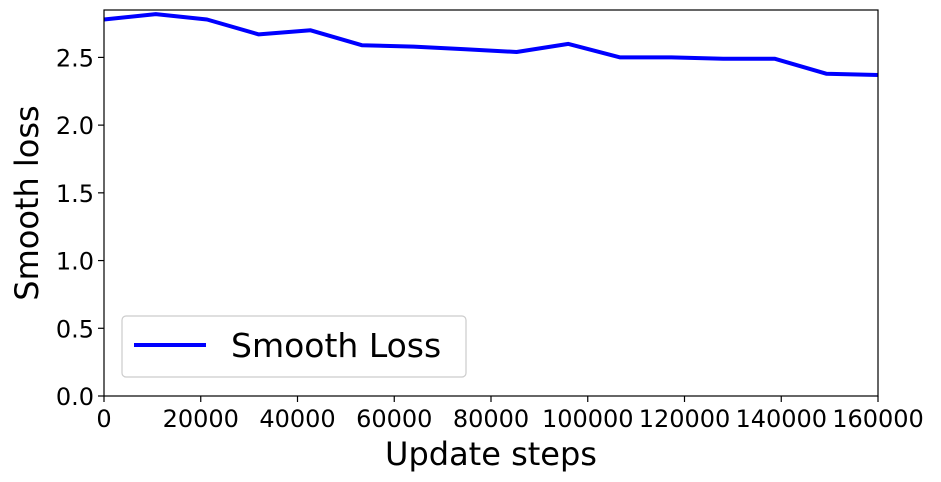 The height and width of the screenshot is (482, 941). What do you see at coordinates (394, 419) in the screenshot?
I see `x-tick-label: 60000` at bounding box center [394, 419].